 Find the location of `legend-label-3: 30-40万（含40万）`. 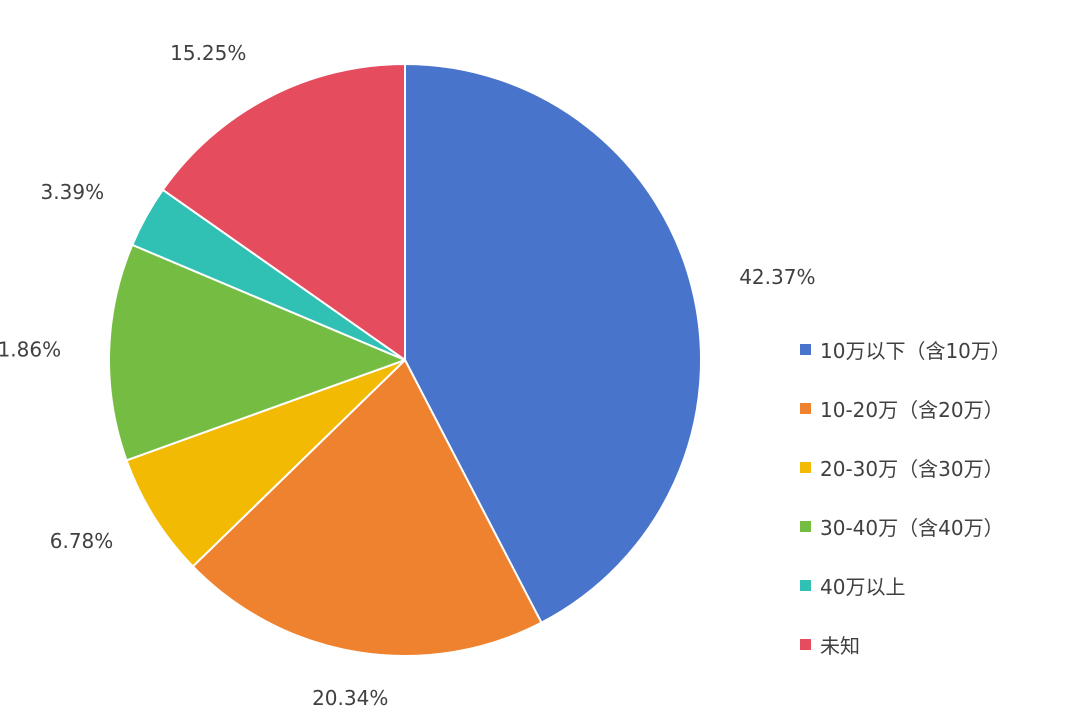

legend-label-3: 30-40万（含40万） is located at coordinates (912, 527).